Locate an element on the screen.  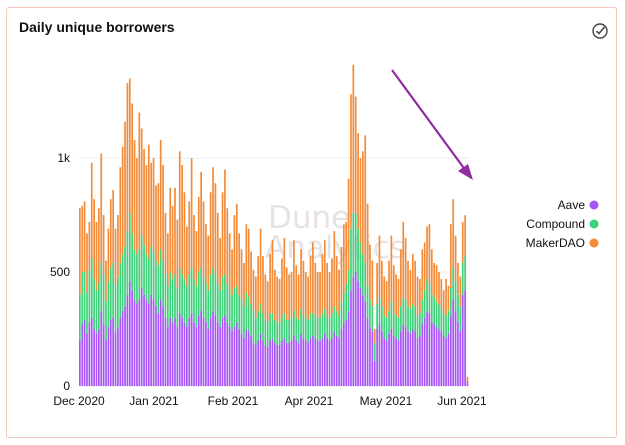
trend-arrow is located at coordinates (429, 120).